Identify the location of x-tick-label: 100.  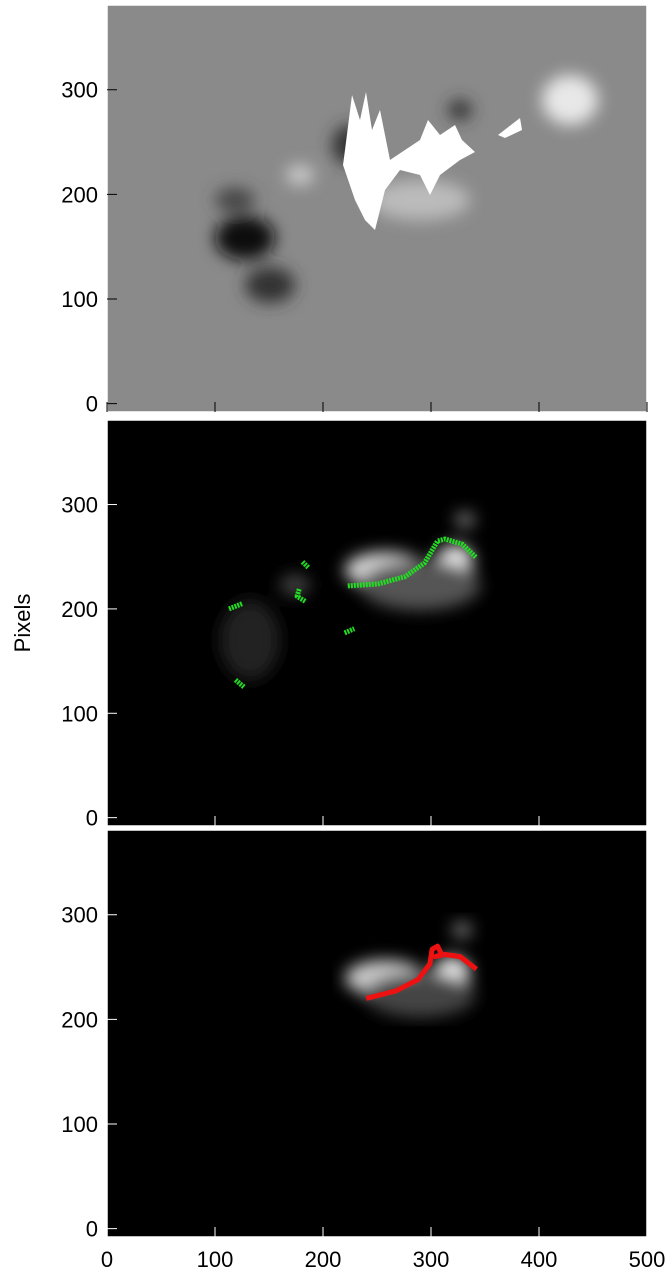
(215, 1259).